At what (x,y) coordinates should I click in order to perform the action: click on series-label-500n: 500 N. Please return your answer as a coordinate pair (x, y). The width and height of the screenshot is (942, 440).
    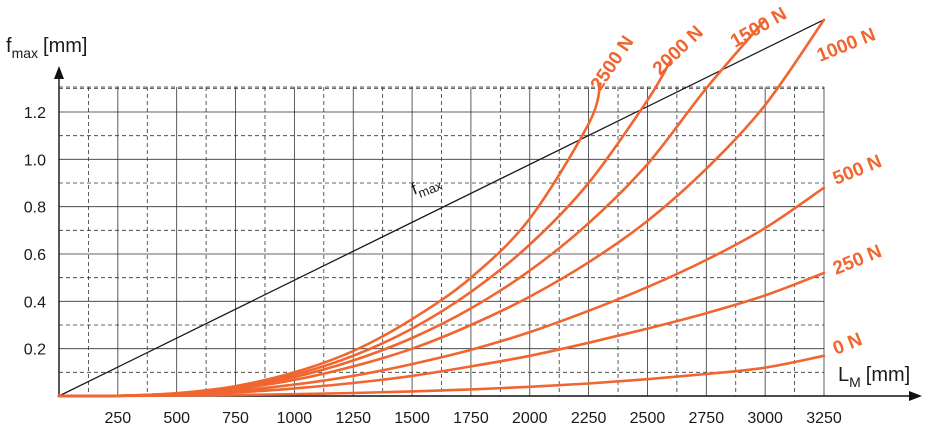
    Looking at the image, I should click on (857, 170).